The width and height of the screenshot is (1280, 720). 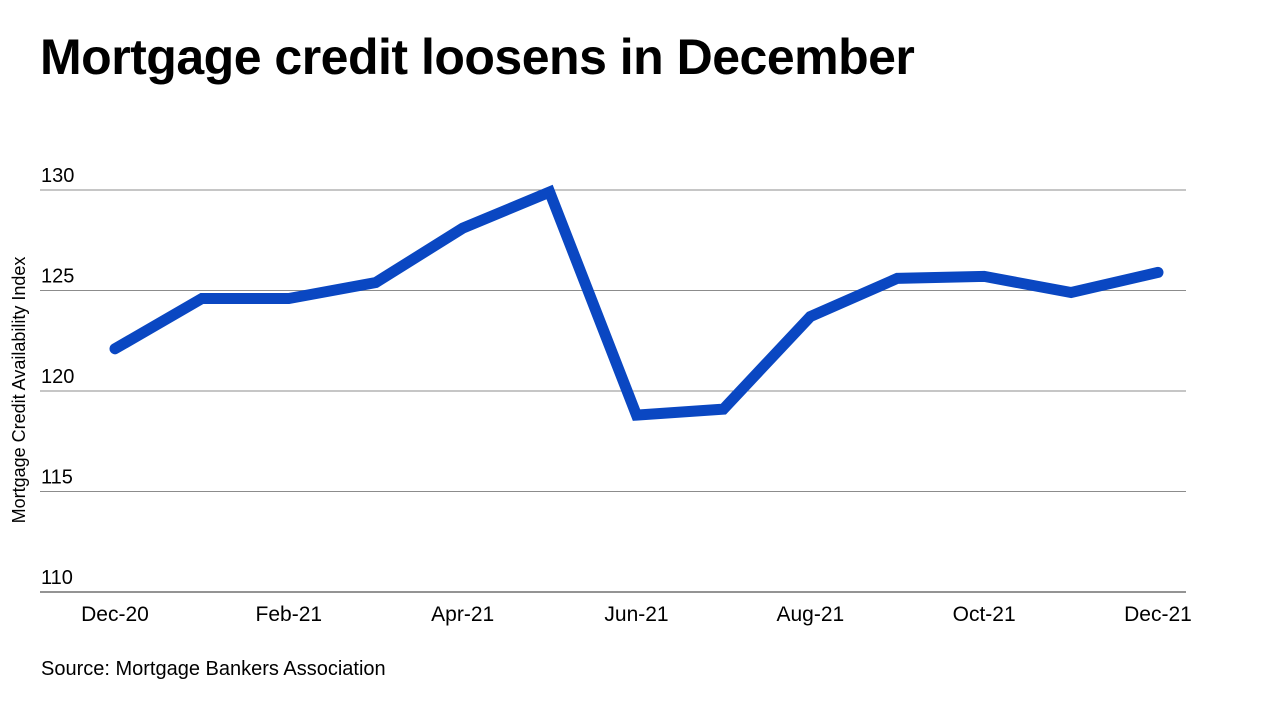 What do you see at coordinates (462, 614) in the screenshot?
I see `x-tick-label: Apr-21` at bounding box center [462, 614].